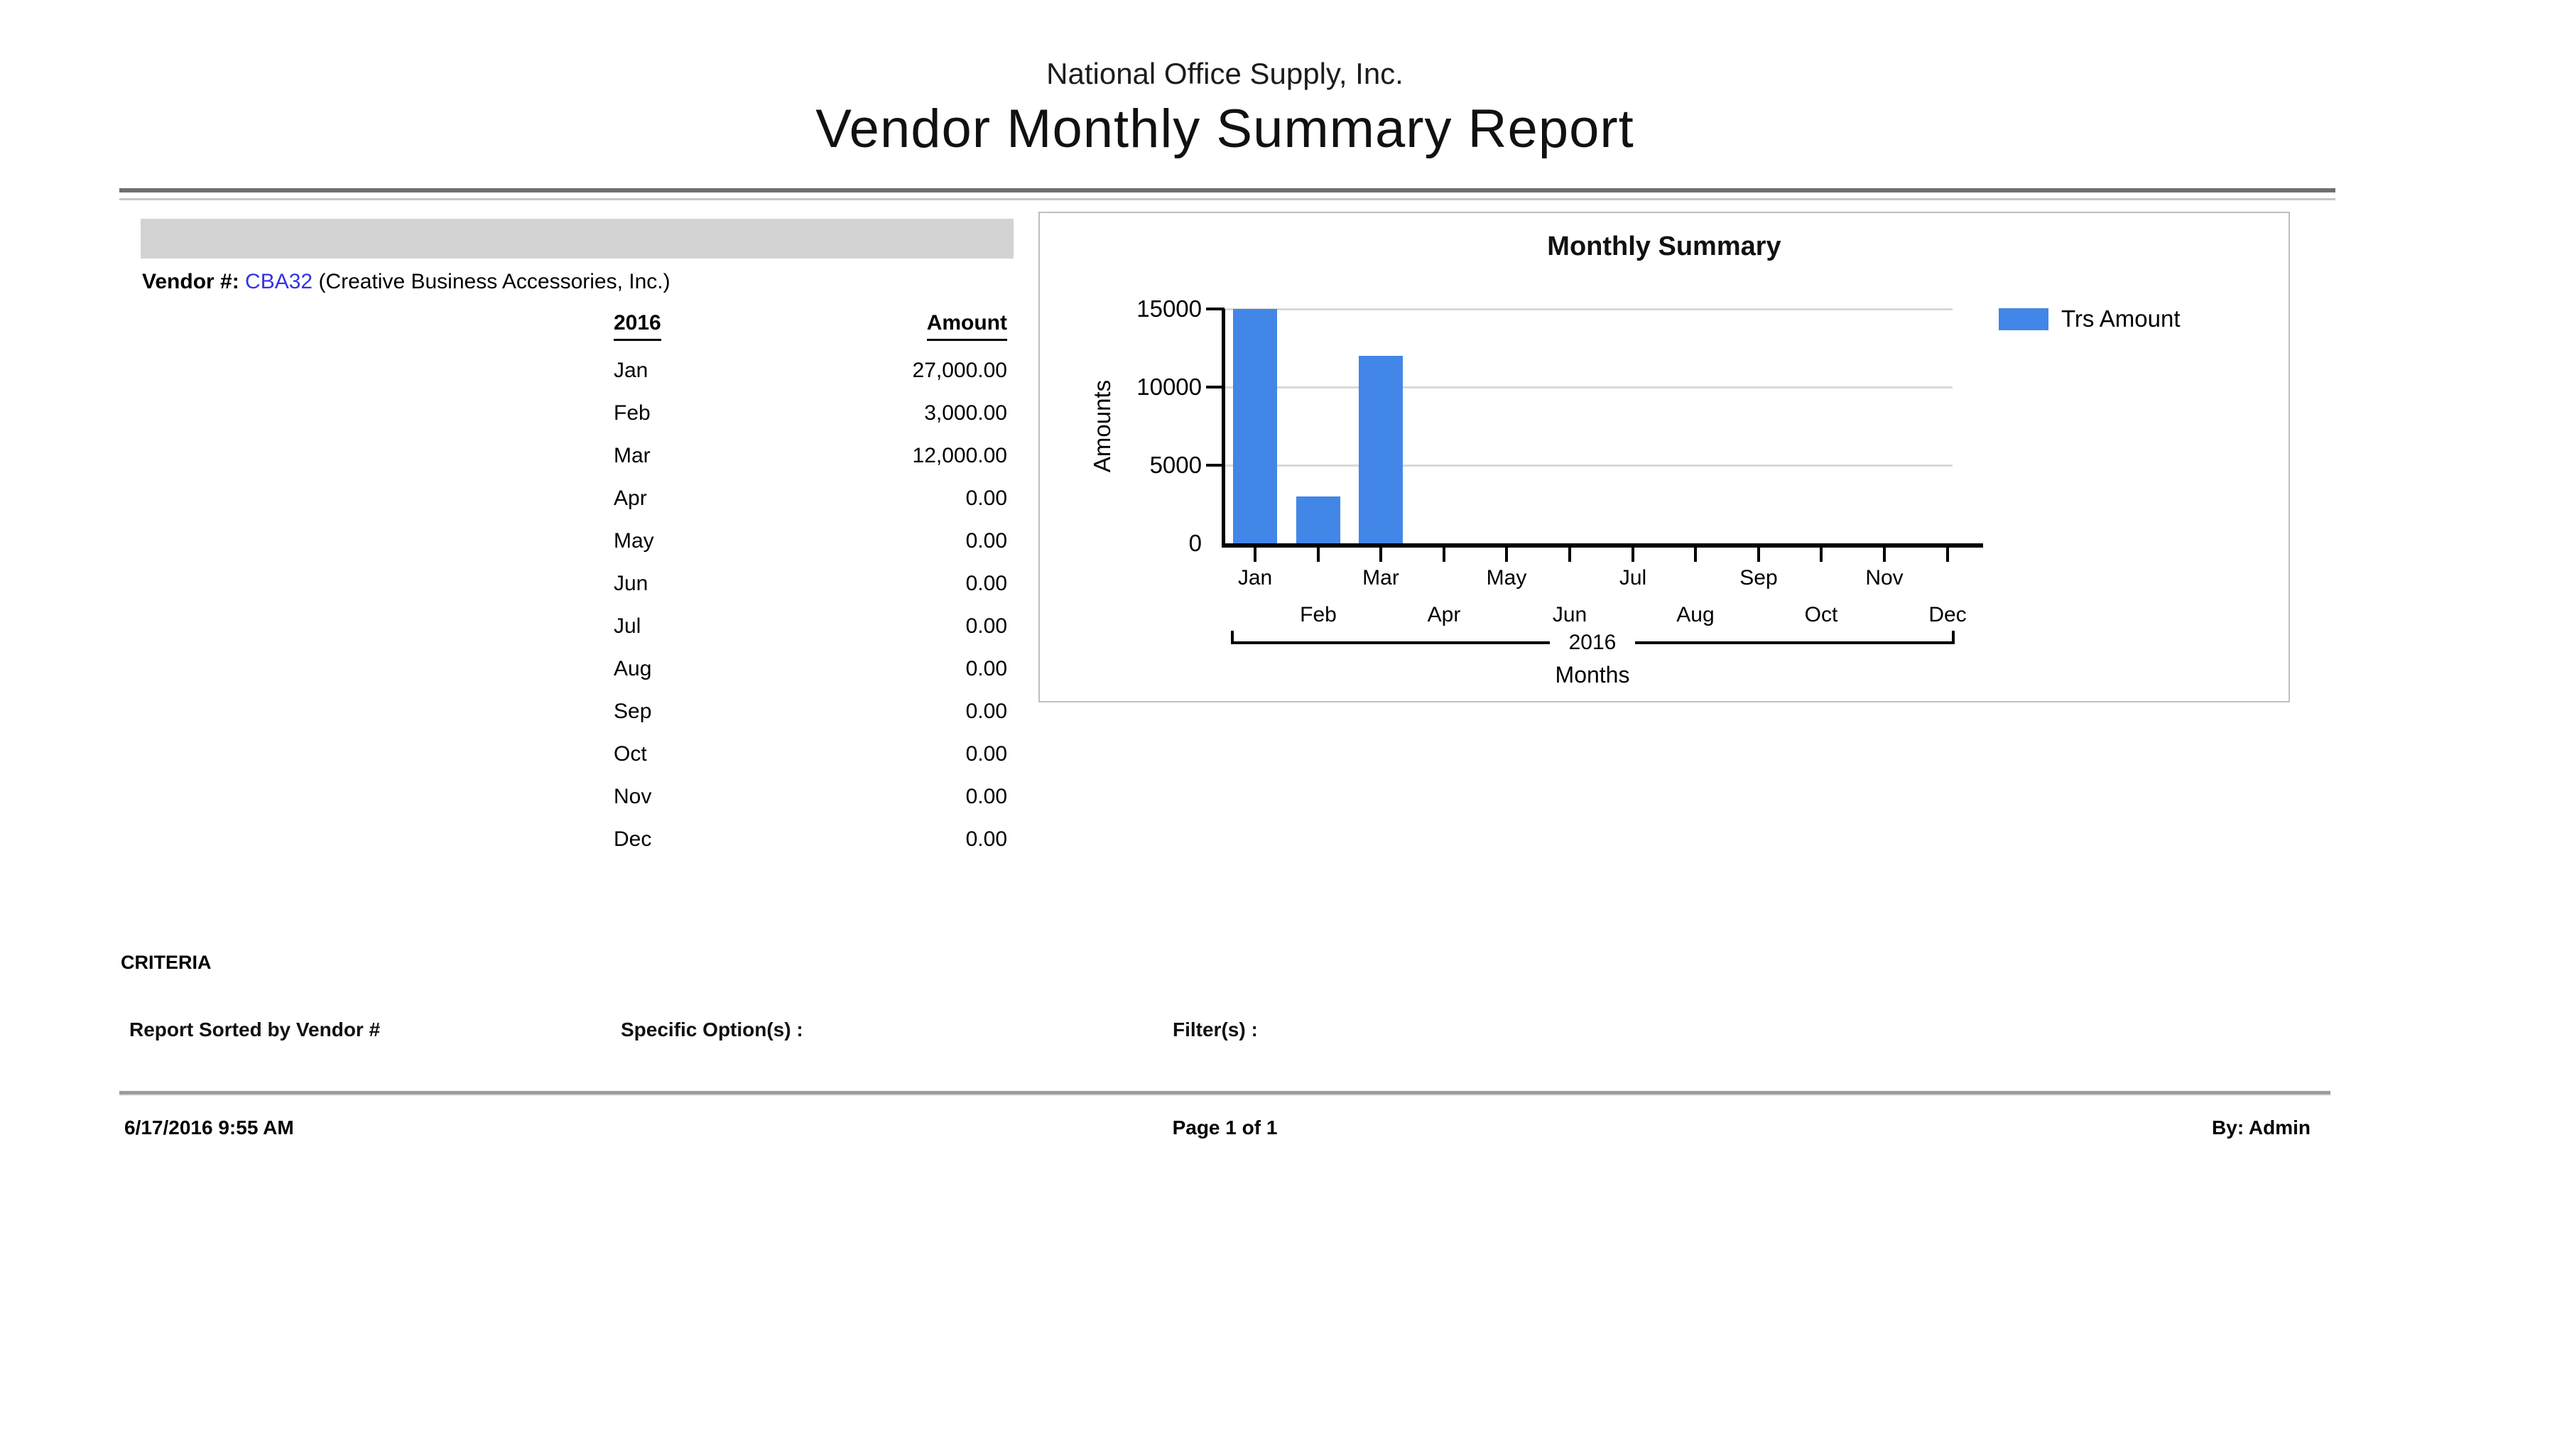 The height and width of the screenshot is (1456, 2557). I want to click on vendor-name: (Creative Business Accessories, Inc.), so click(494, 281).